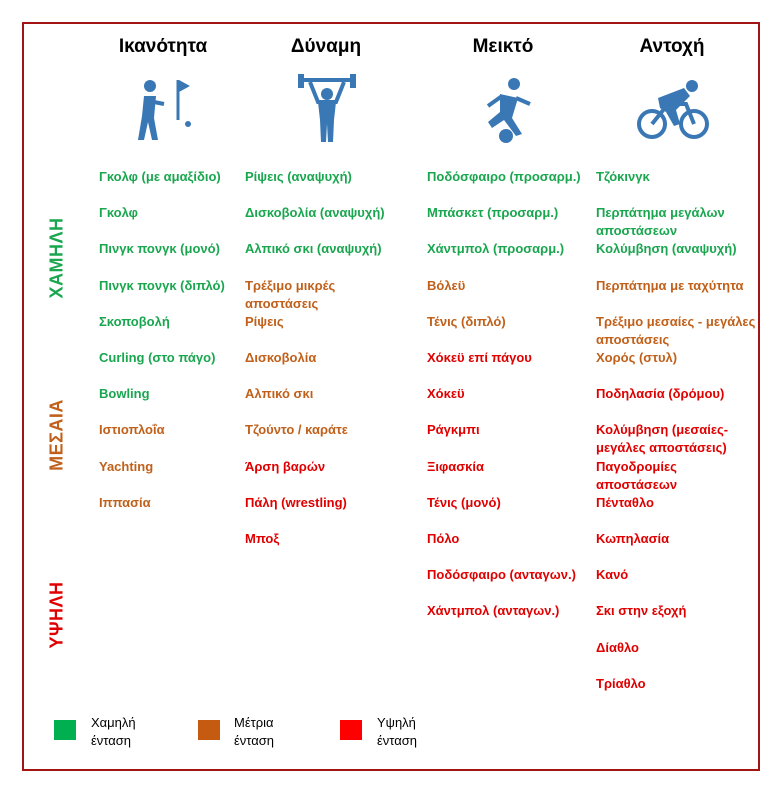 The width and height of the screenshot is (780, 792). I want to click on sport-item: Άρση βαρών, so click(285, 466).